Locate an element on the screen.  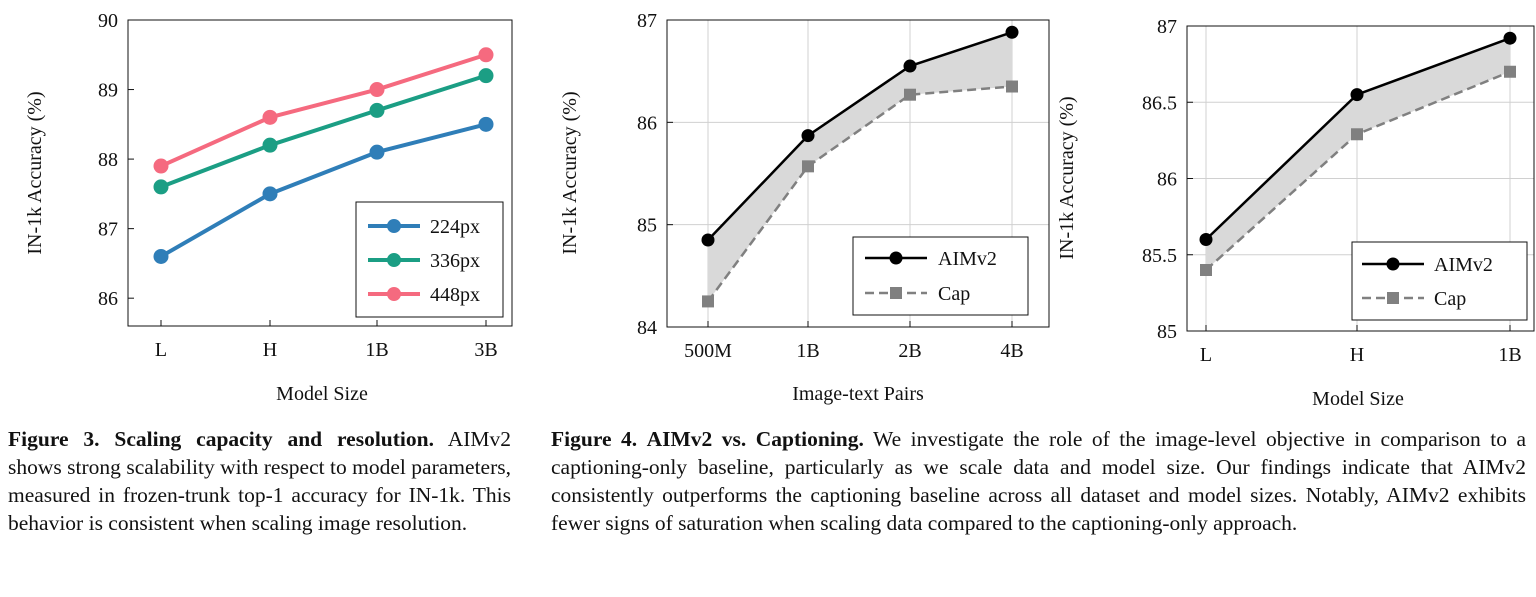
chart-2-legend-box is located at coordinates (940, 276).